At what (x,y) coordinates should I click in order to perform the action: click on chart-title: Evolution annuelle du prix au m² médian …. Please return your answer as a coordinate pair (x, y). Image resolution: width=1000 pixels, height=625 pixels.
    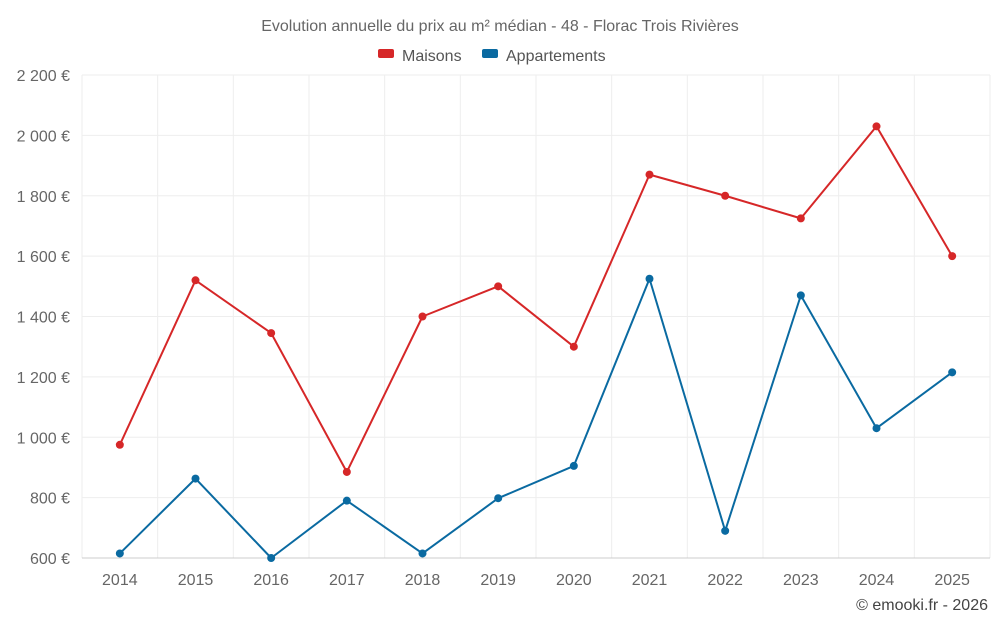
    Looking at the image, I should click on (500, 26).